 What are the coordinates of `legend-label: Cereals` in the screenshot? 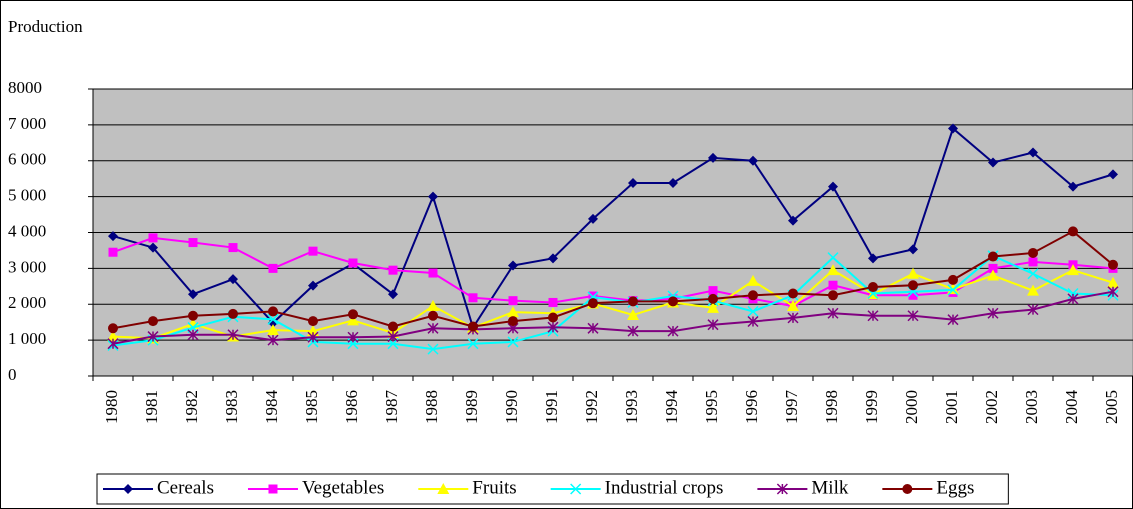 It's located at (185, 487).